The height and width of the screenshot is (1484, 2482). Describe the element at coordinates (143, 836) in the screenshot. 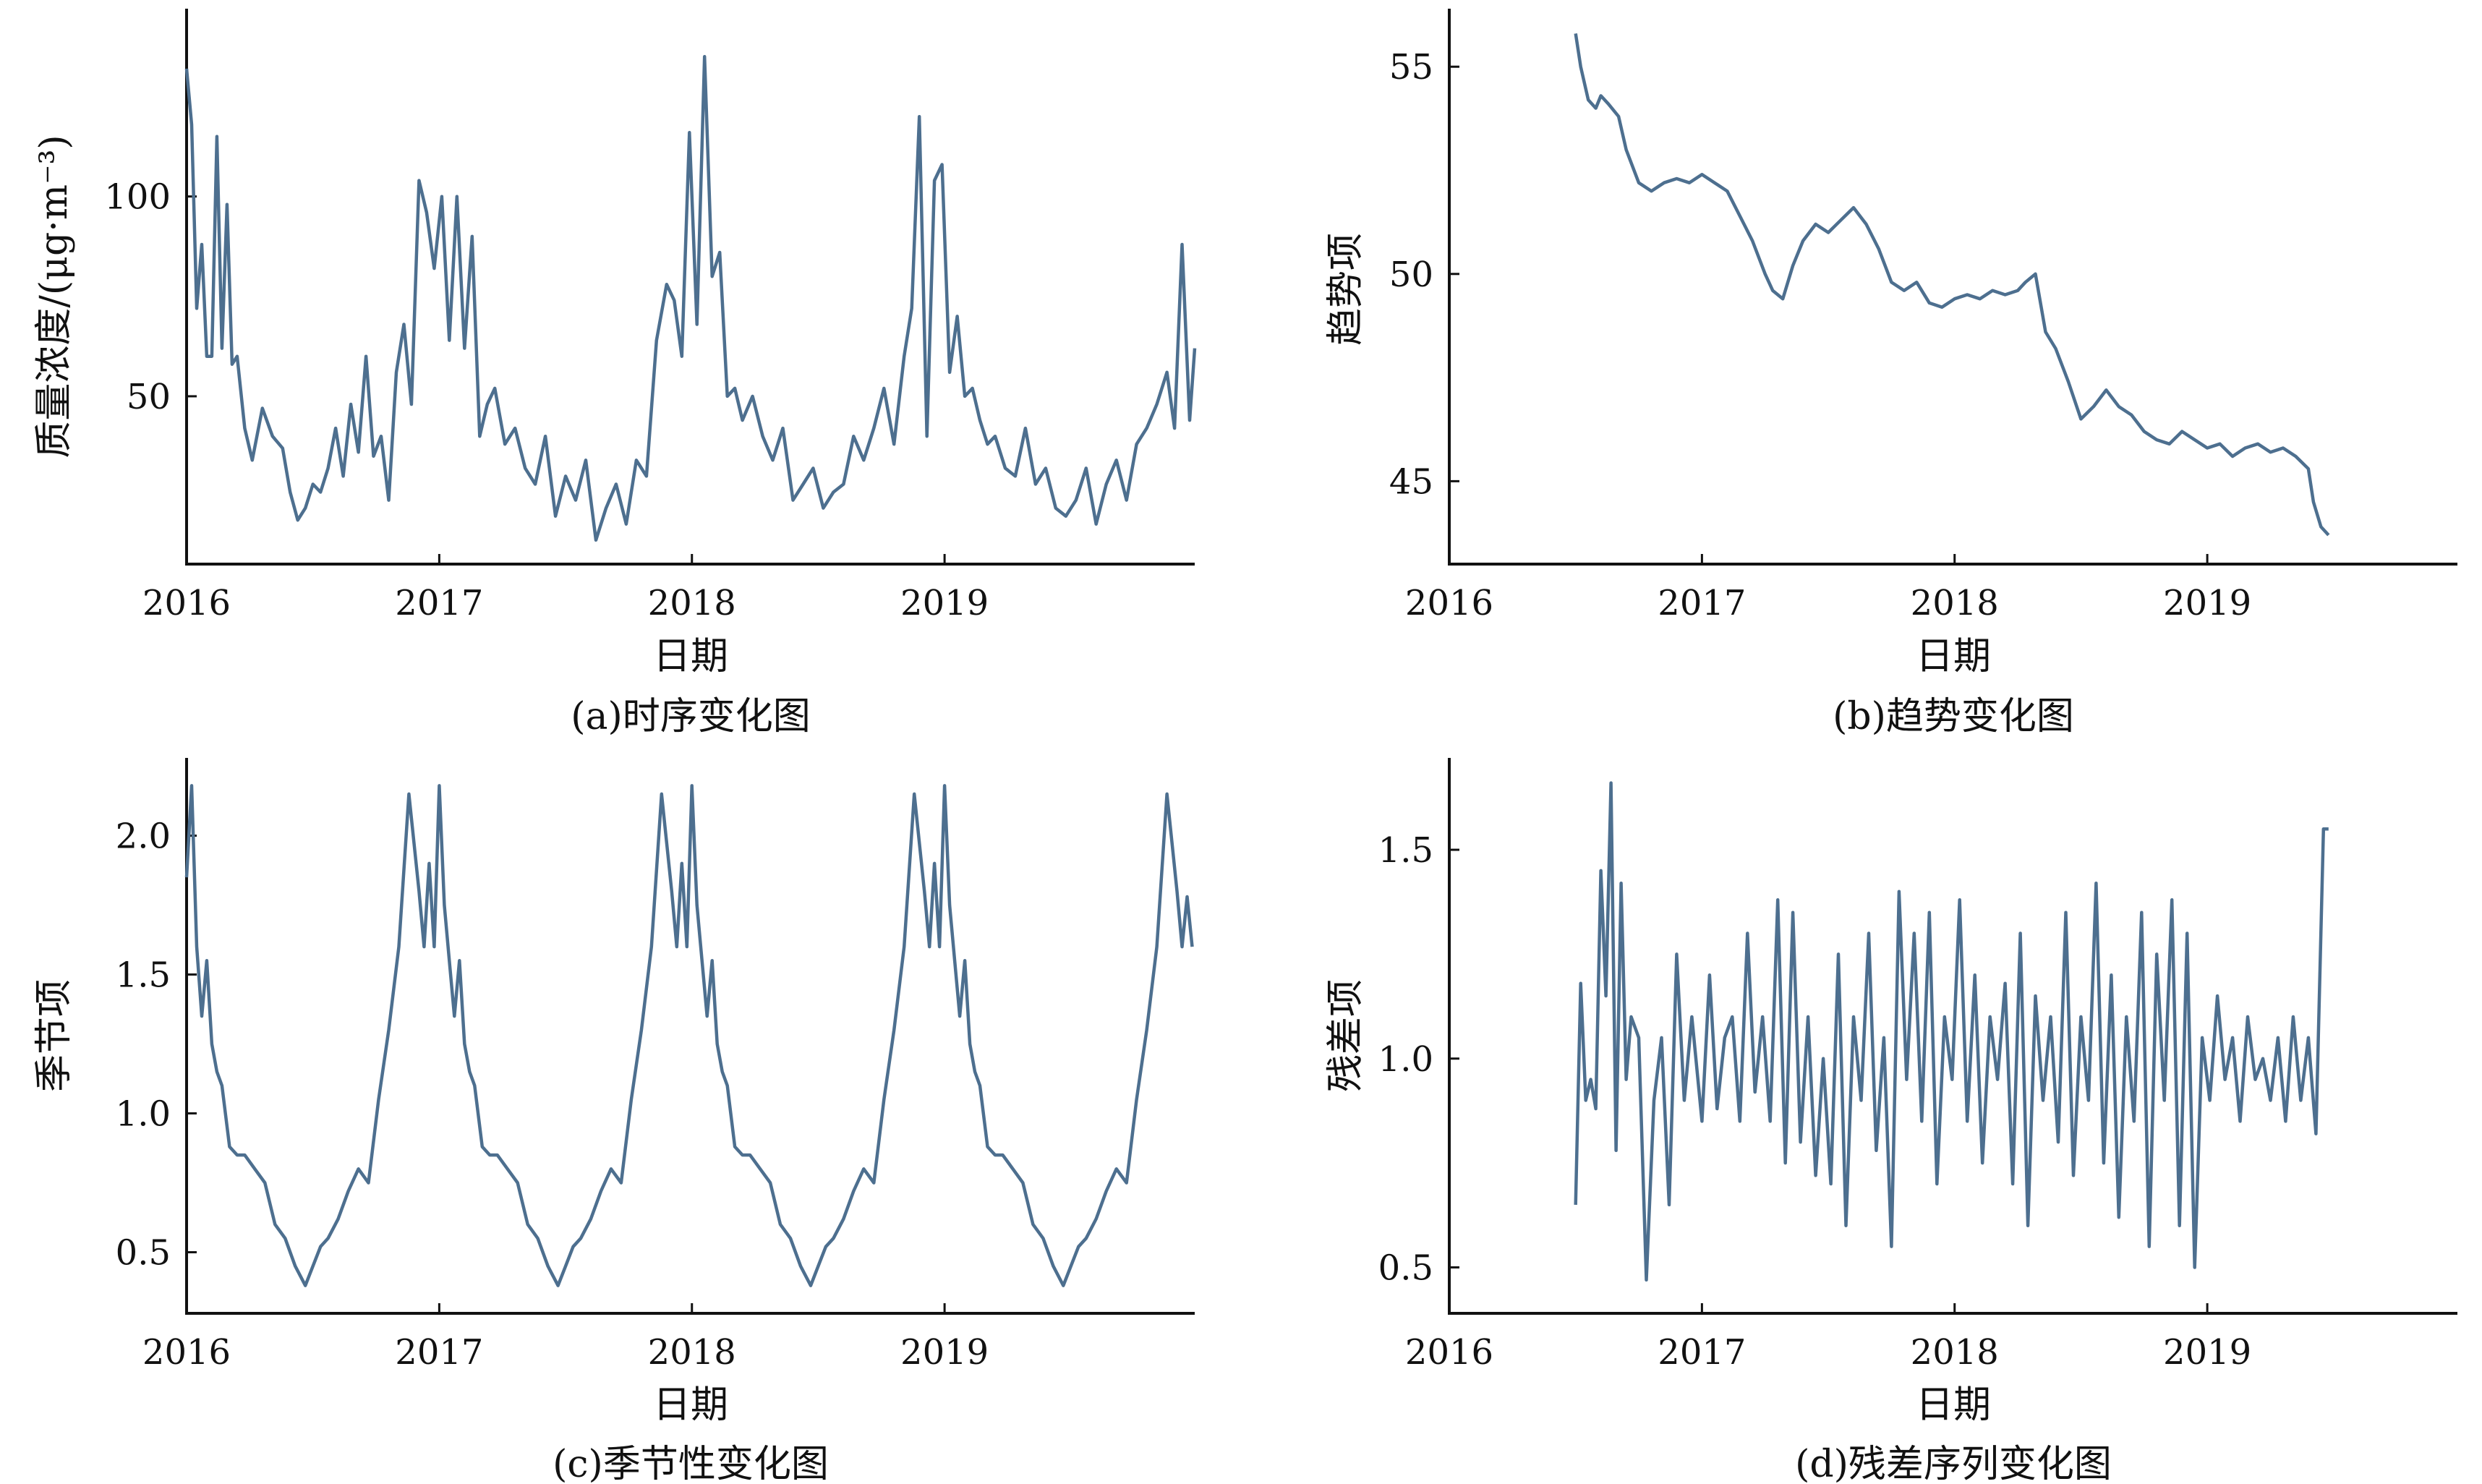

I see `y-tick-label: 2.0` at that location.